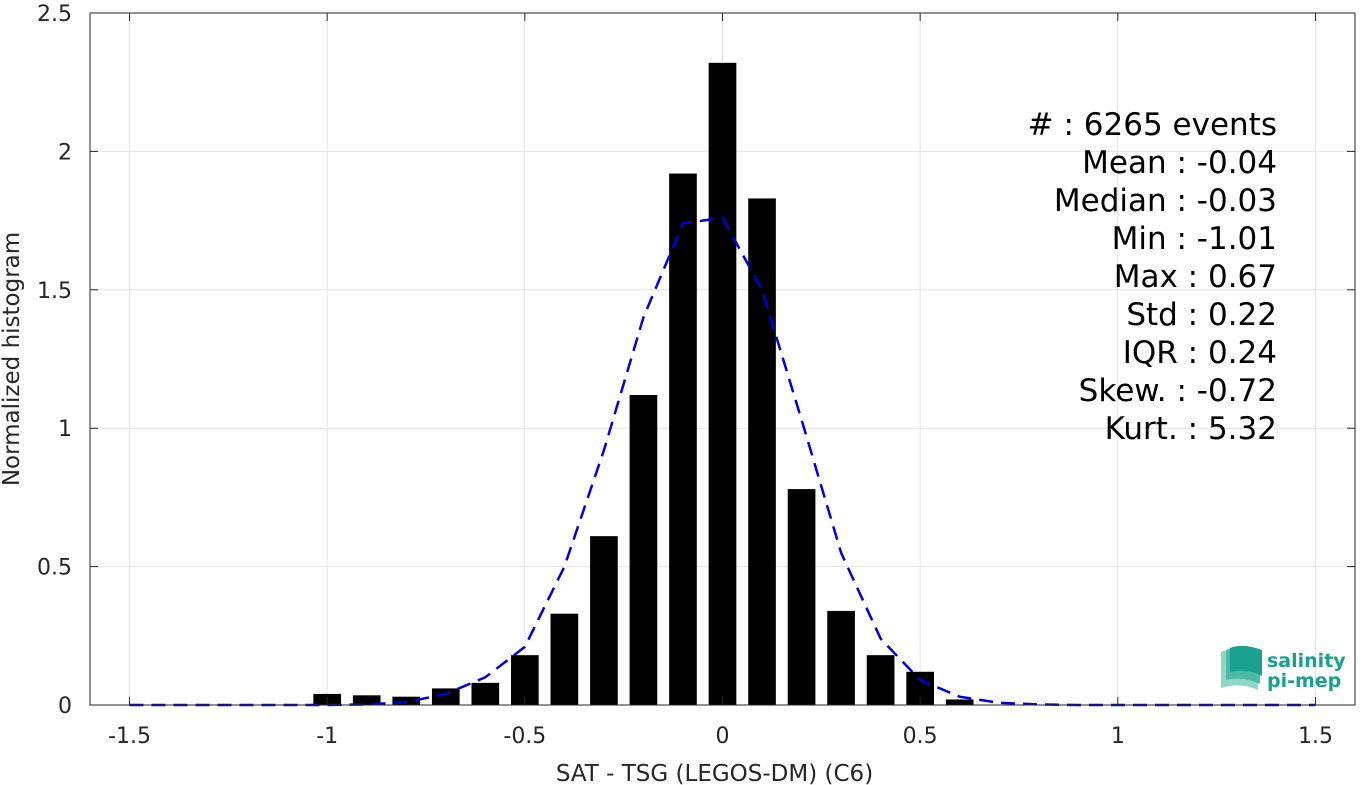  Describe the element at coordinates (1195, 277) in the screenshot. I see `stat-line: Max : 0.67` at that location.